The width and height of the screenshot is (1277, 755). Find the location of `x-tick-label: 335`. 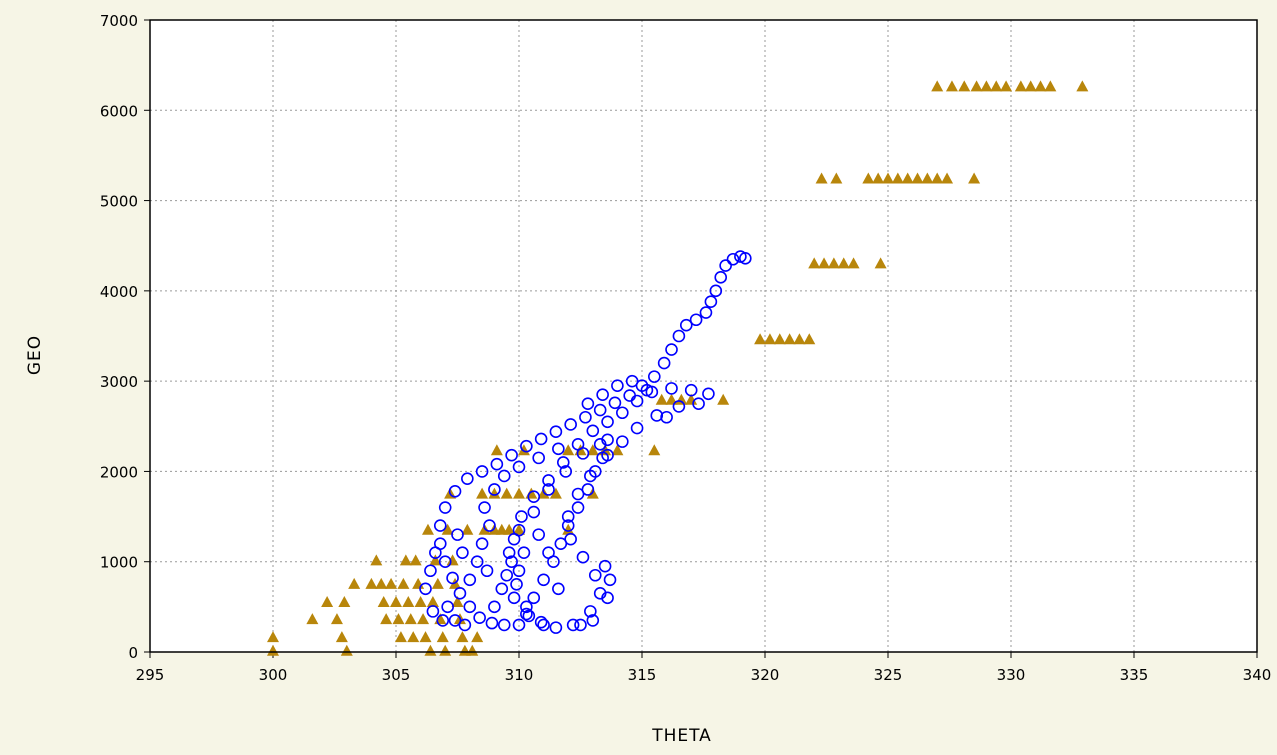

x-tick-label: 335 is located at coordinates (1134, 675).